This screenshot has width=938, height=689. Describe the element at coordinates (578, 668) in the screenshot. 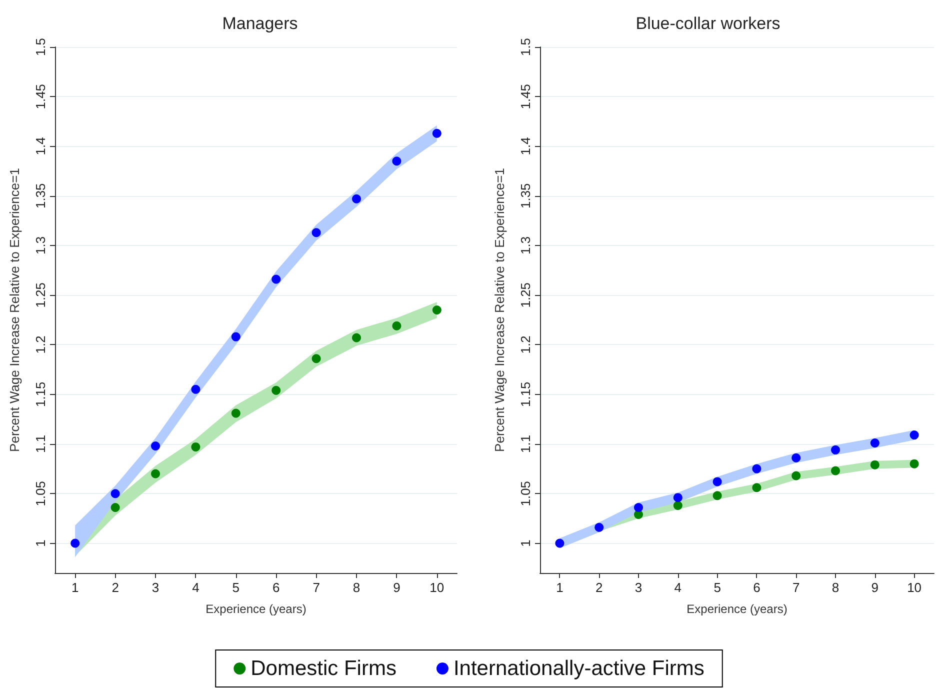

I see `legend-label: Internationally-active Firms` at that location.